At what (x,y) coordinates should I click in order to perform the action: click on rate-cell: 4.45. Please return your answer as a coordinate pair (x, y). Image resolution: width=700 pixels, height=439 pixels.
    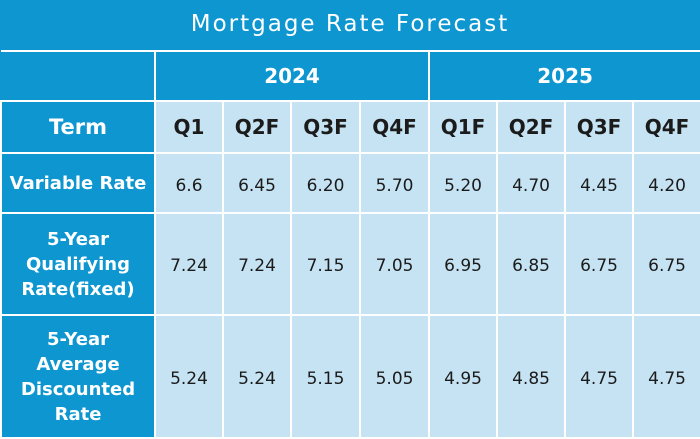
    Looking at the image, I should click on (599, 183).